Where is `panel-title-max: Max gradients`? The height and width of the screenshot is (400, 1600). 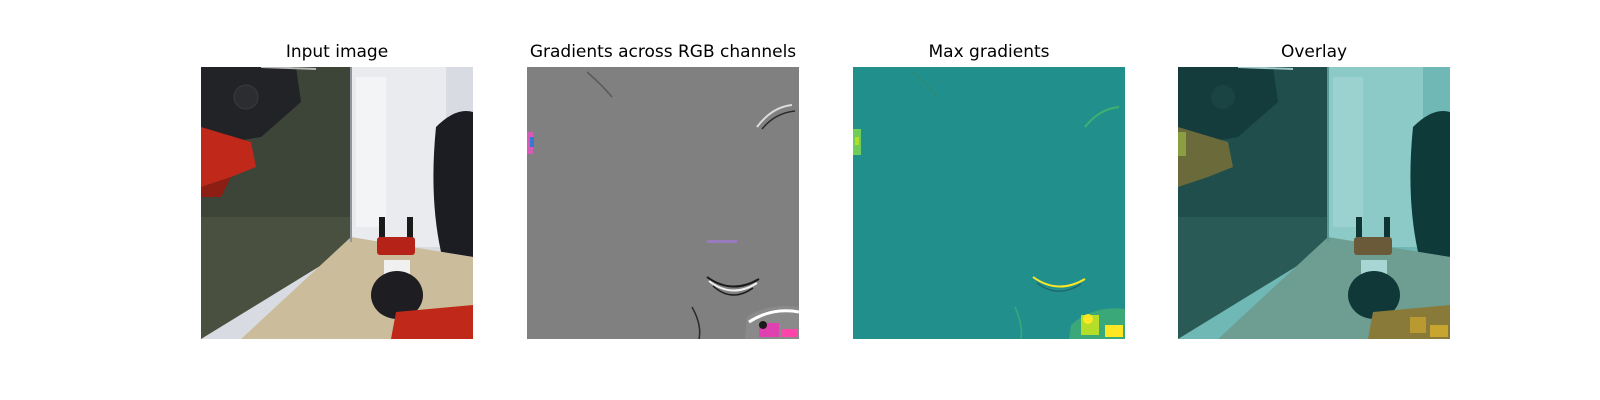 panel-title-max: Max gradients is located at coordinates (989, 52).